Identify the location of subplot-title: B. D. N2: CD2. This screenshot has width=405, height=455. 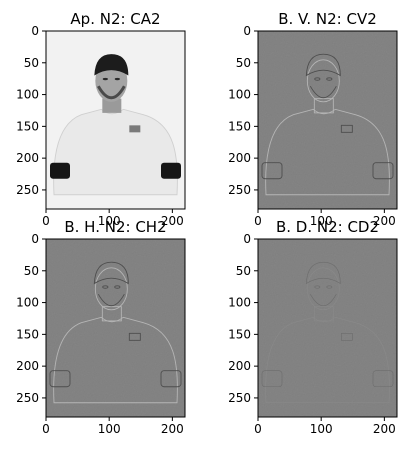
(327, 227).